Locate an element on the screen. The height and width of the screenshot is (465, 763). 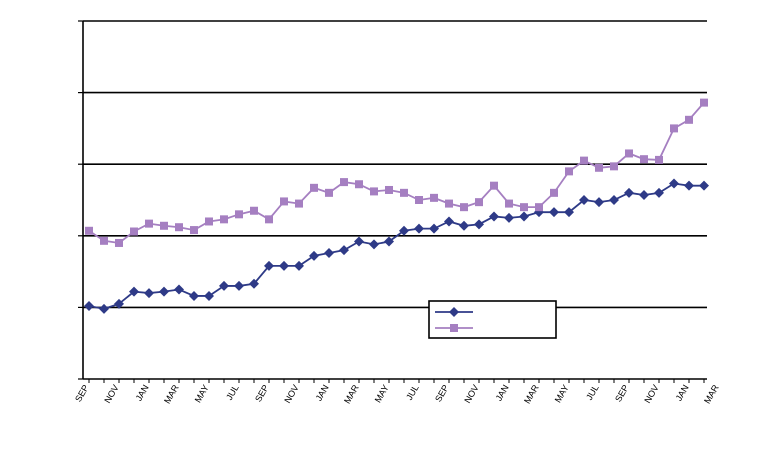
legend-box is located at coordinates (492, 319).